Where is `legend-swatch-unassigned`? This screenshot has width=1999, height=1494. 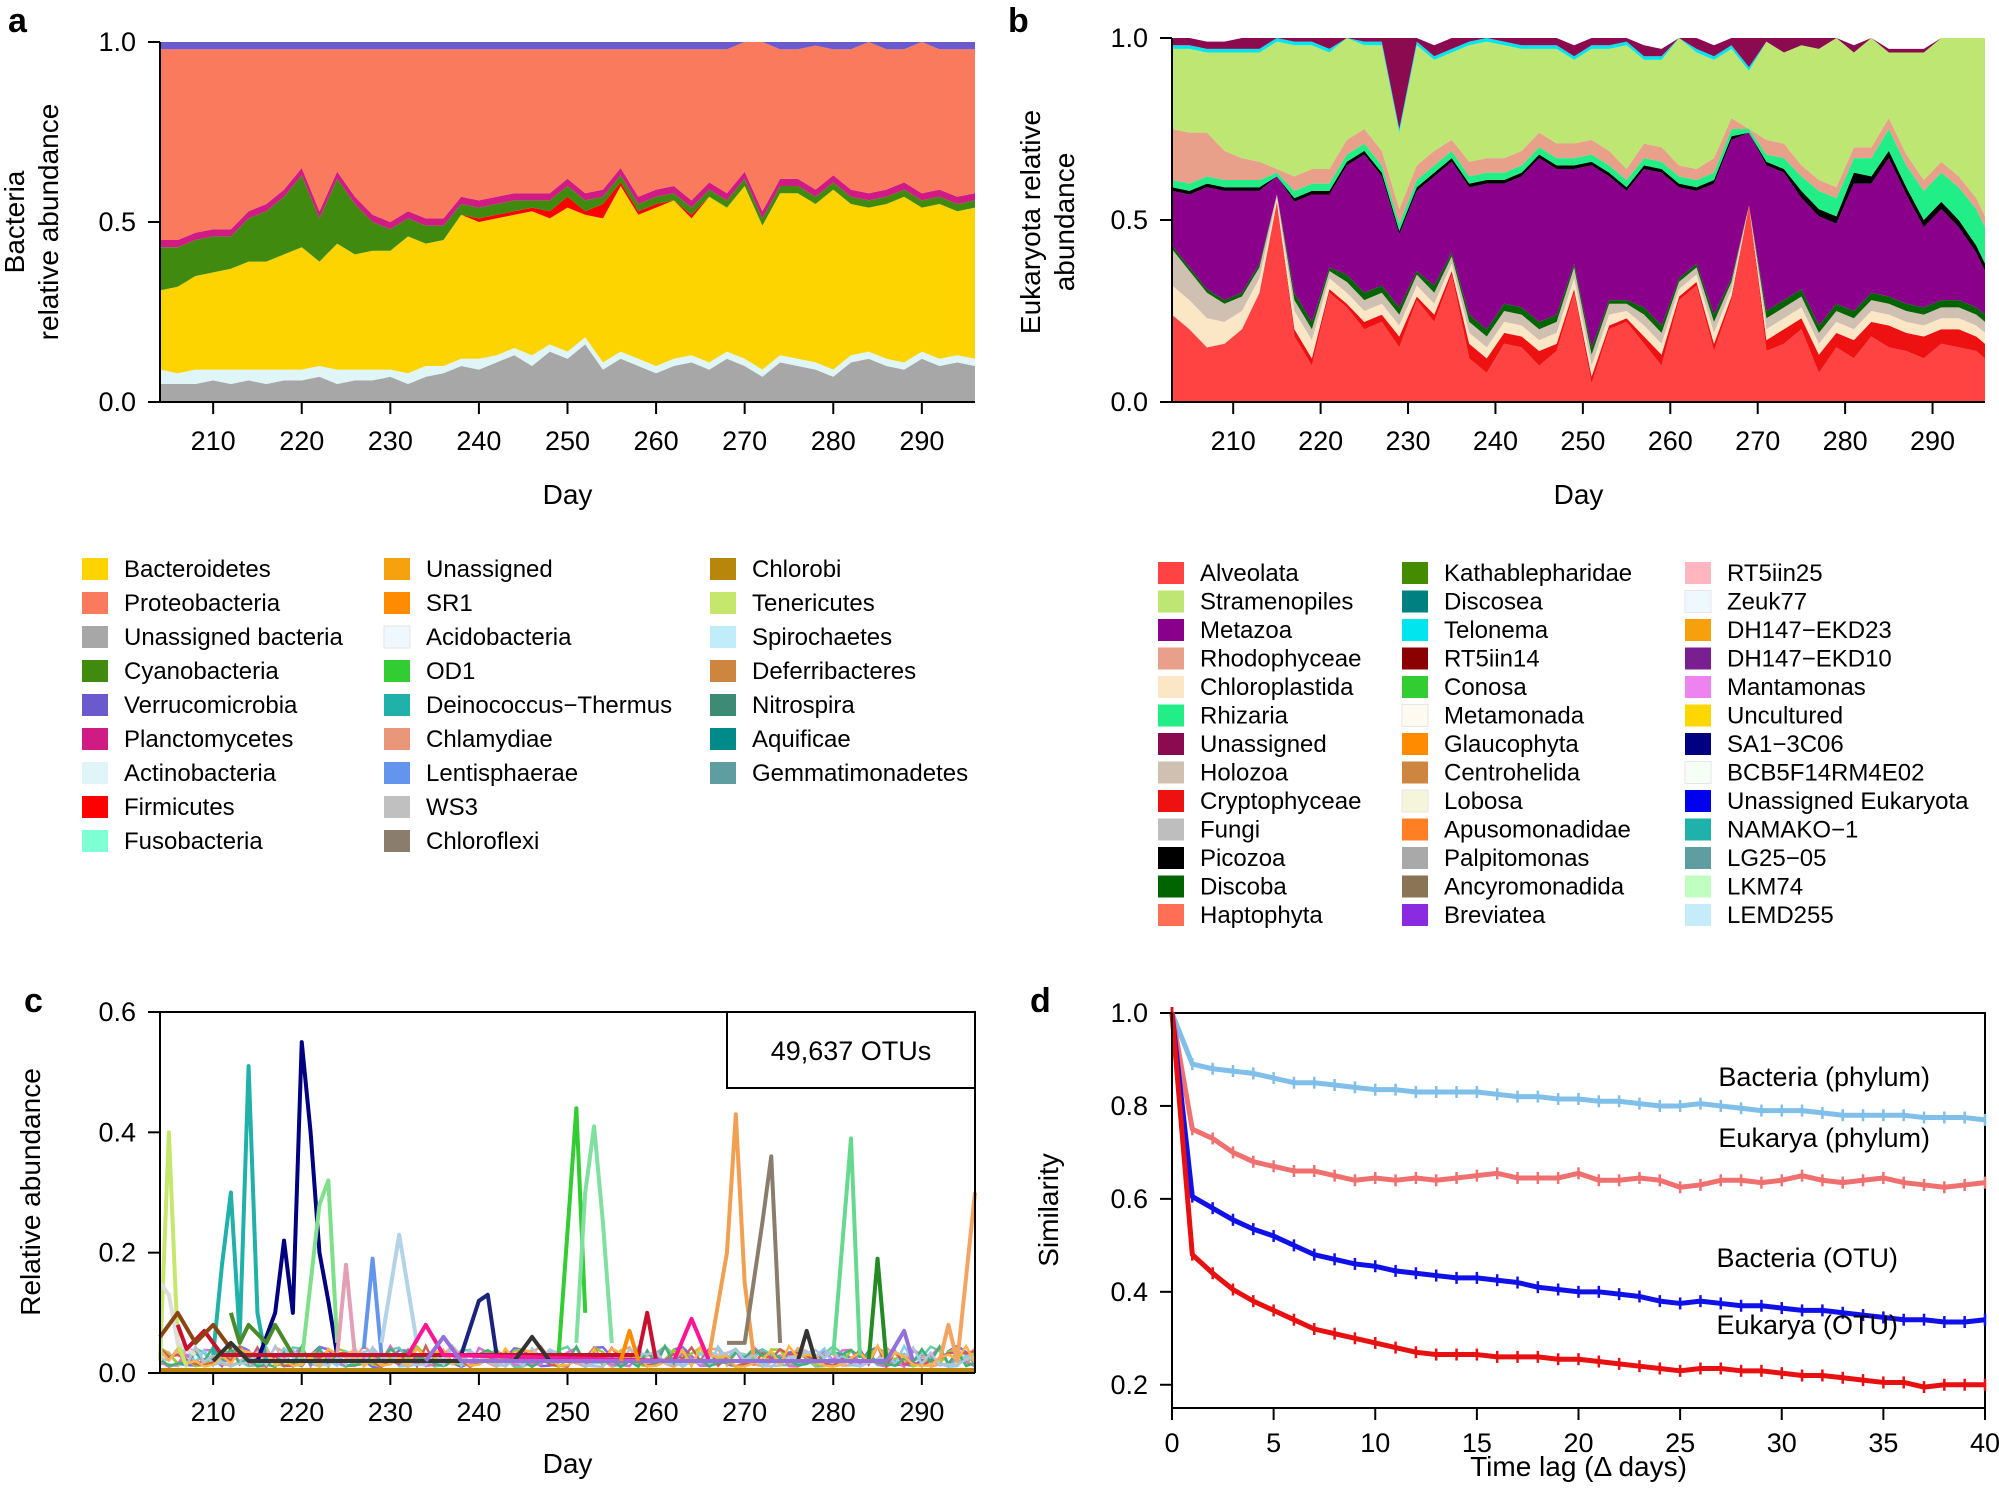 legend-swatch-unassigned is located at coordinates (397, 569).